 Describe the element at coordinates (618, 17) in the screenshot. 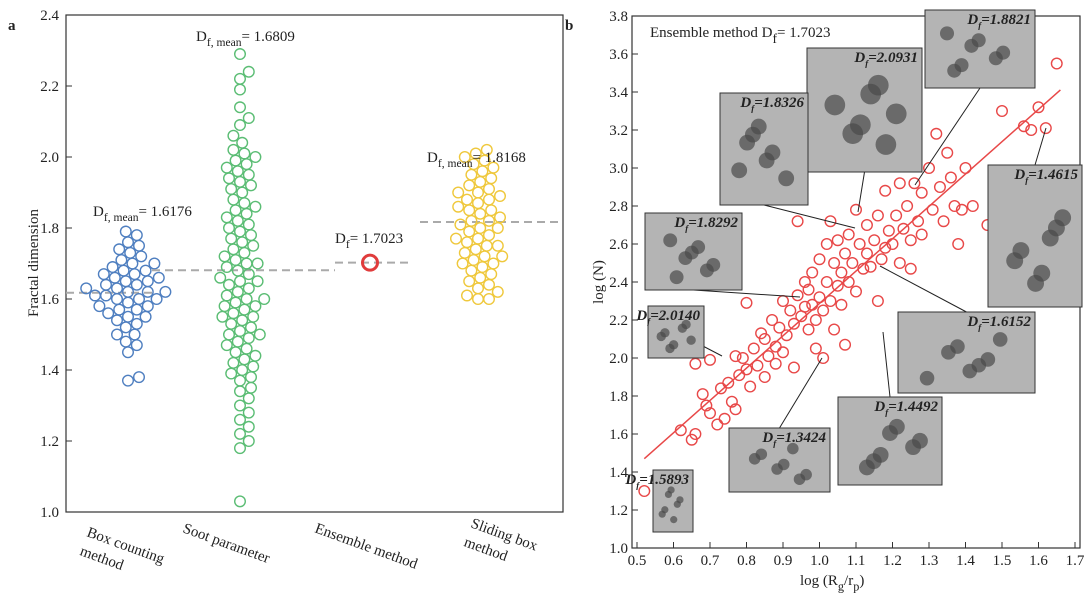

I see `y-tick-label: 3.8` at that location.